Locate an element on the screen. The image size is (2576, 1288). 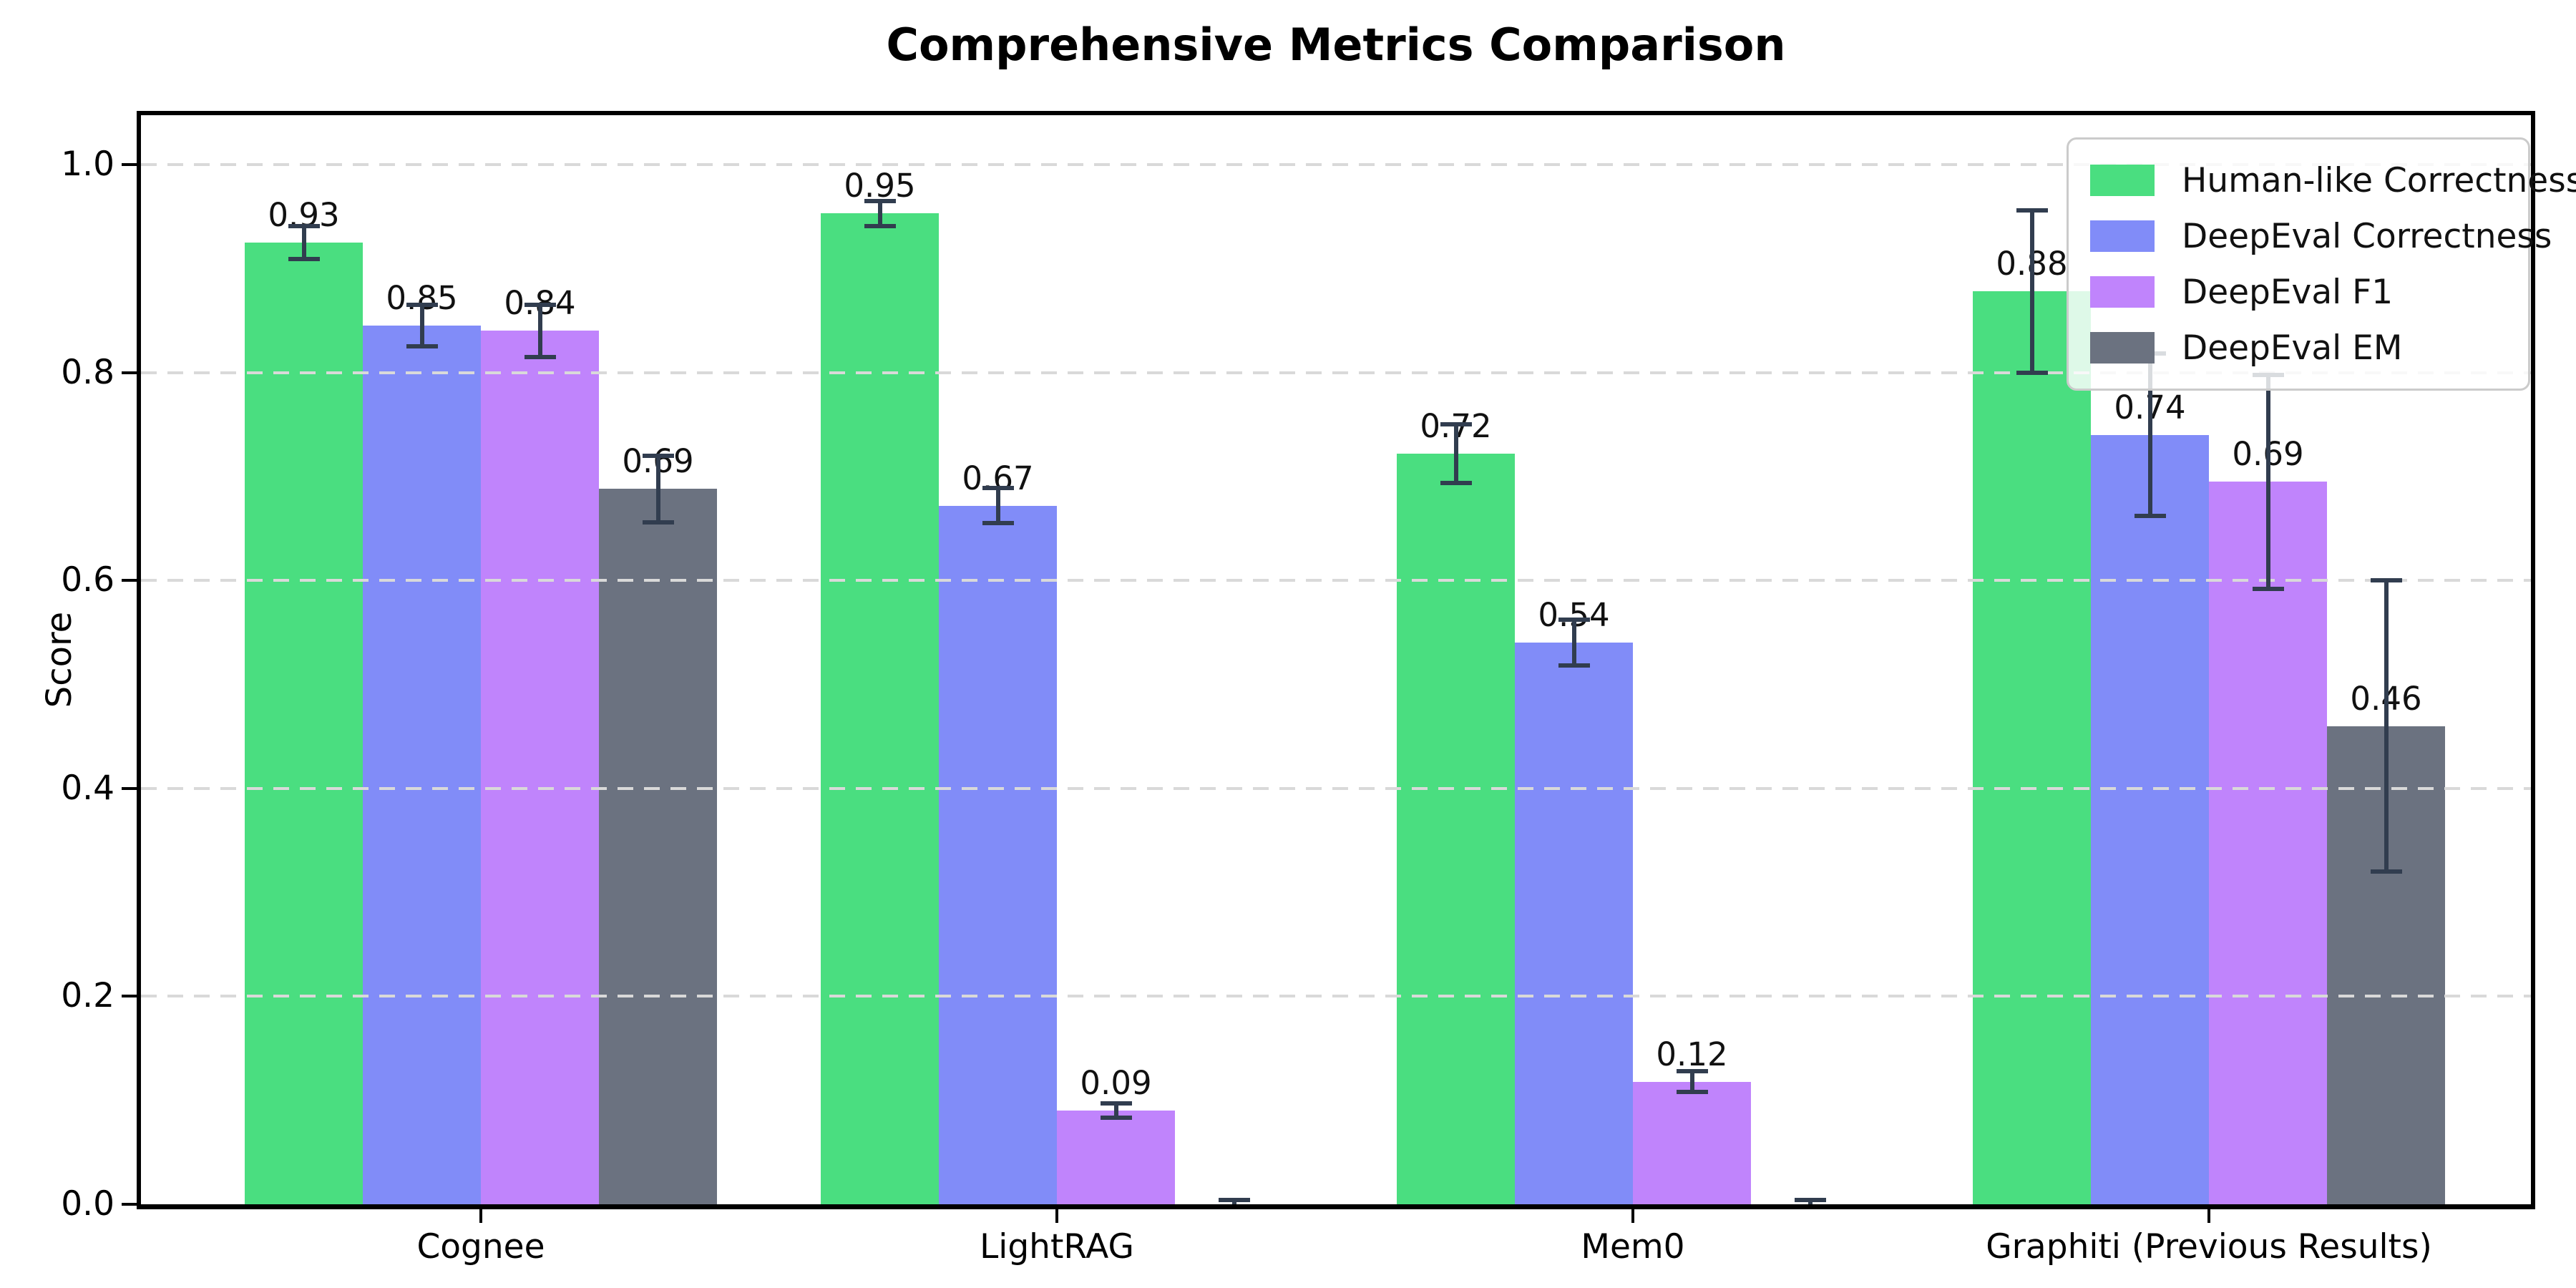
x-tick-label-0: Cognee is located at coordinates (480, 1247).